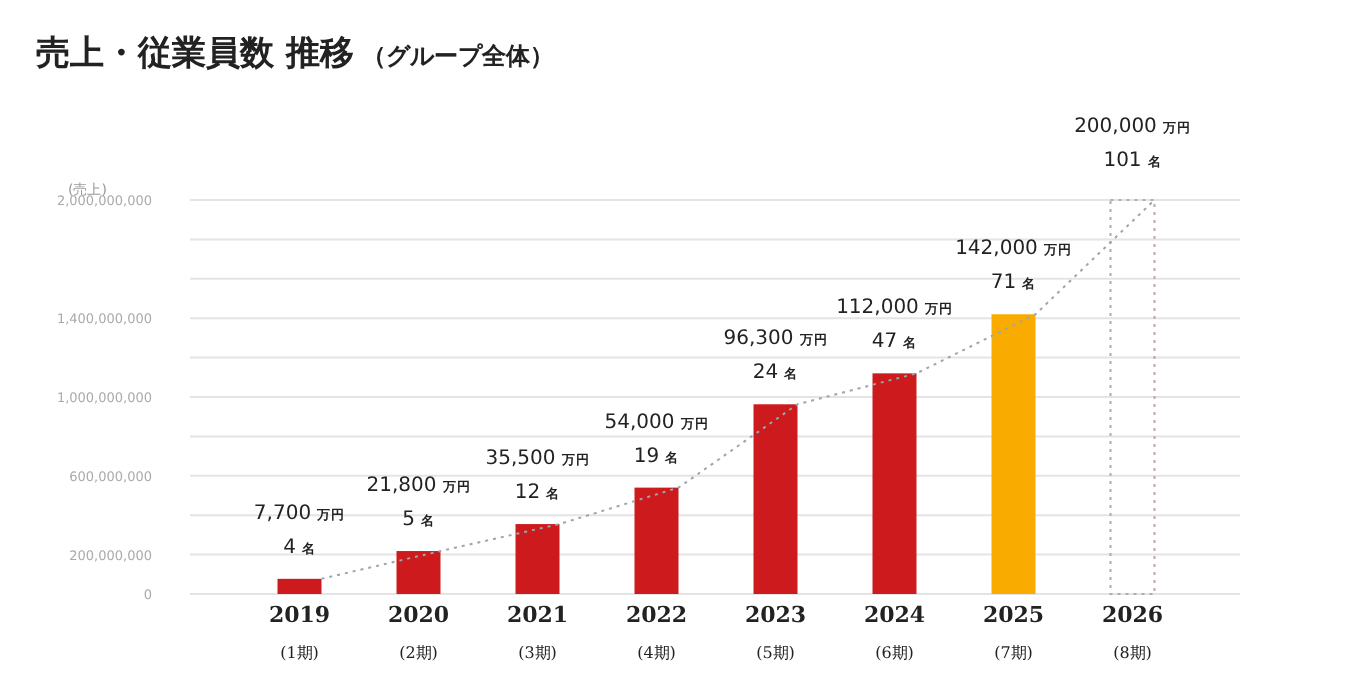 The height and width of the screenshot is (688, 1360). I want to click on chart-subtitle: （グループ全体）, so click(457, 56).